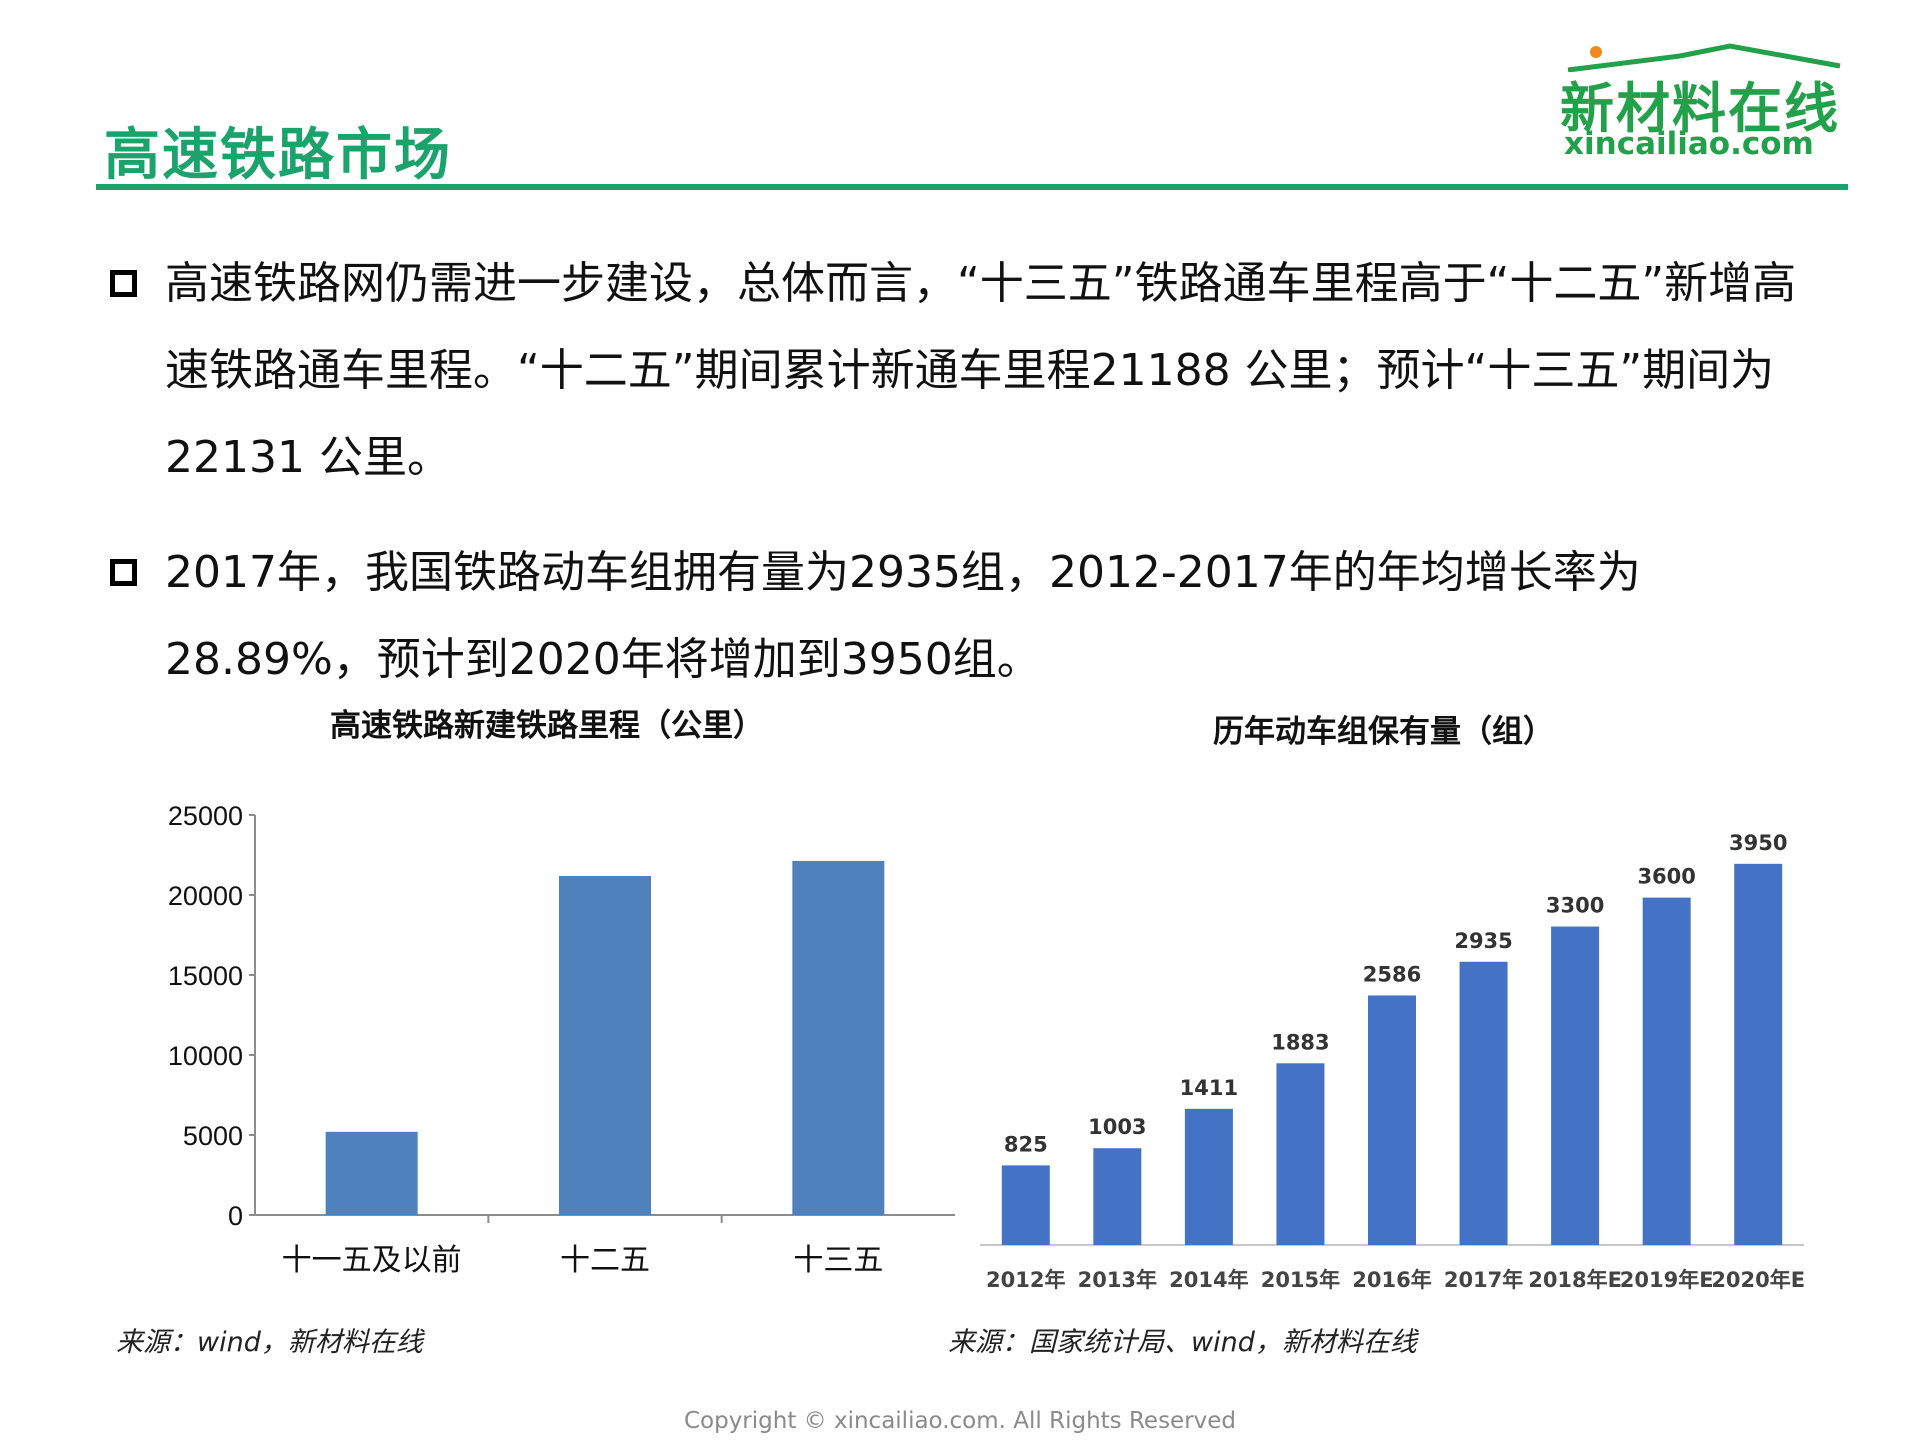 The width and height of the screenshot is (1920, 1440). I want to click on x-tick-label: 2012年, so click(1025, 1280).